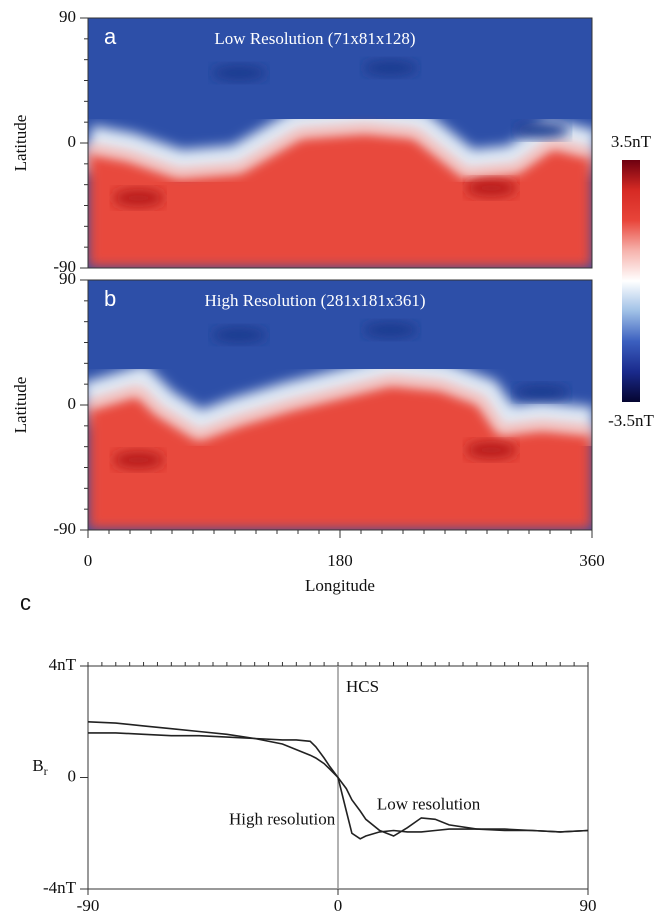 Image resolution: width=664 pixels, height=919 pixels. Describe the element at coordinates (592, 560) in the screenshot. I see `x-tick-label: 360` at that location.